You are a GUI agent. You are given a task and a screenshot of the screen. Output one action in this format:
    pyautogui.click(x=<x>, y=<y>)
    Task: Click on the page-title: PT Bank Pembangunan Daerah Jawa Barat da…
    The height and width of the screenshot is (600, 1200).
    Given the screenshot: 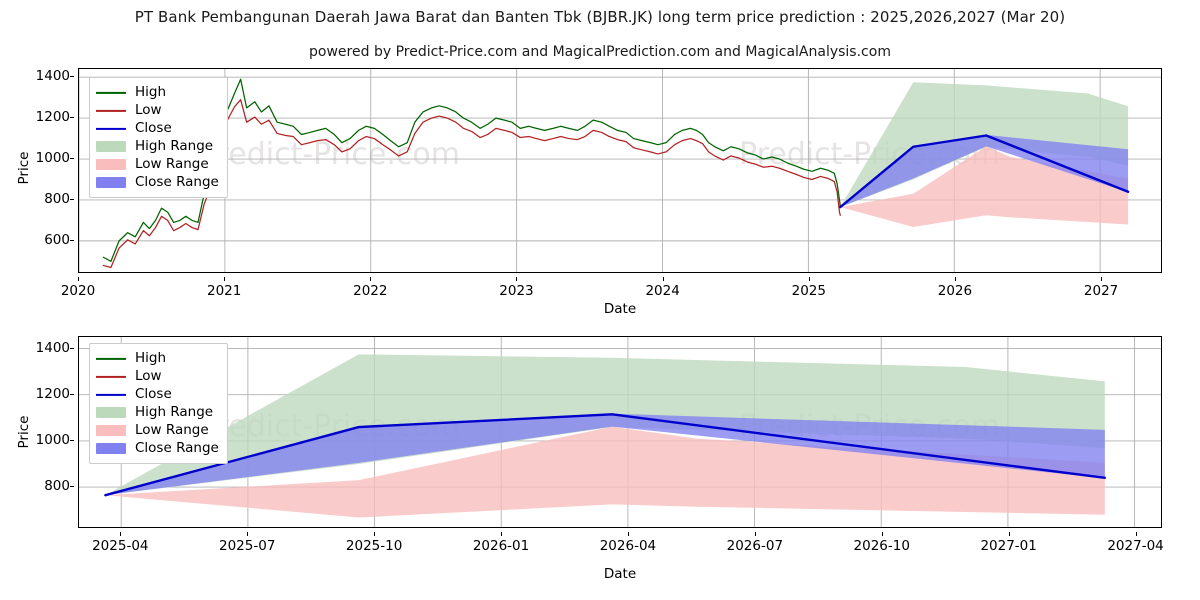 What is the action you would take?
    pyautogui.click(x=600, y=17)
    